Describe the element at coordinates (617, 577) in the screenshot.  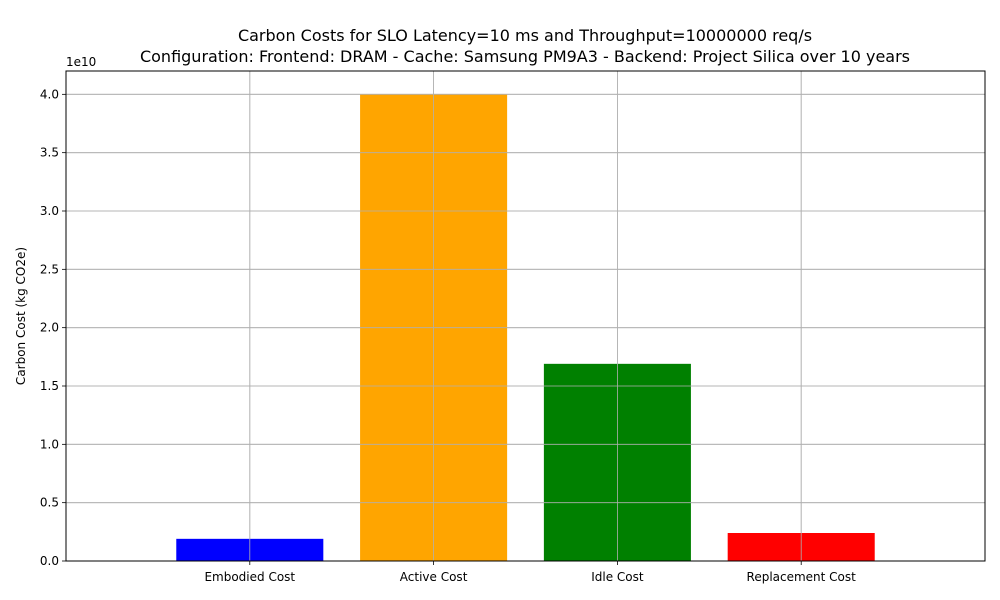
I see `x-tick-label: Idle Cost` at that location.